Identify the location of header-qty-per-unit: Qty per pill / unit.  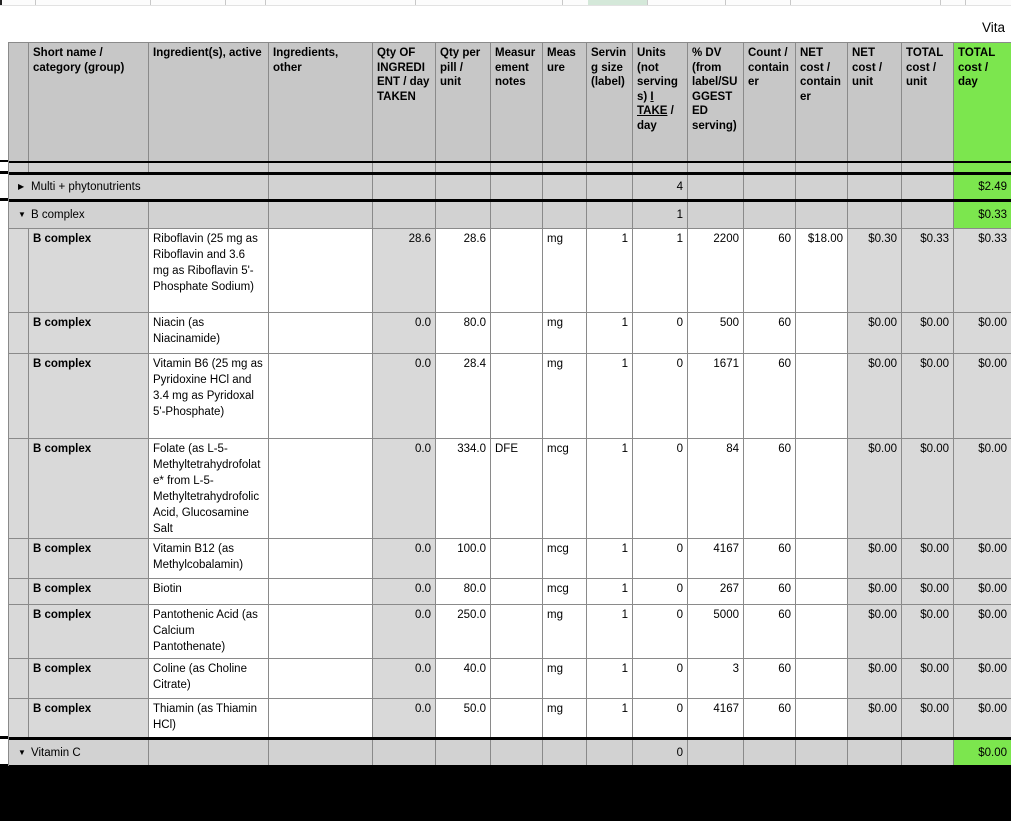
(463, 102).